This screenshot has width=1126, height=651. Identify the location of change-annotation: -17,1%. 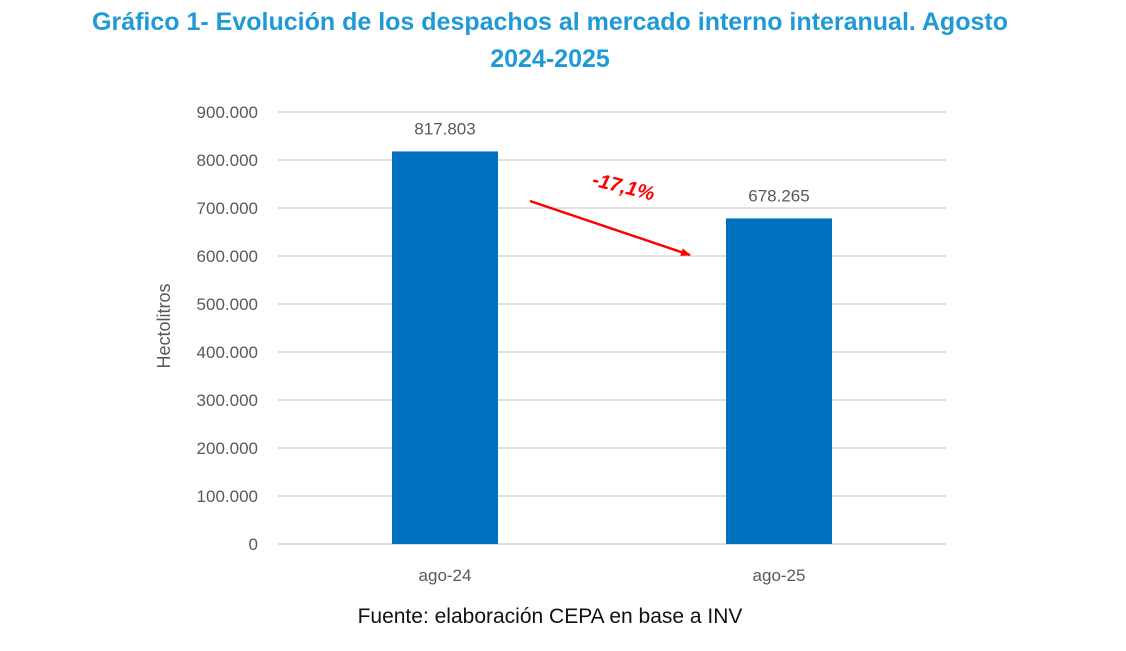
(623, 187).